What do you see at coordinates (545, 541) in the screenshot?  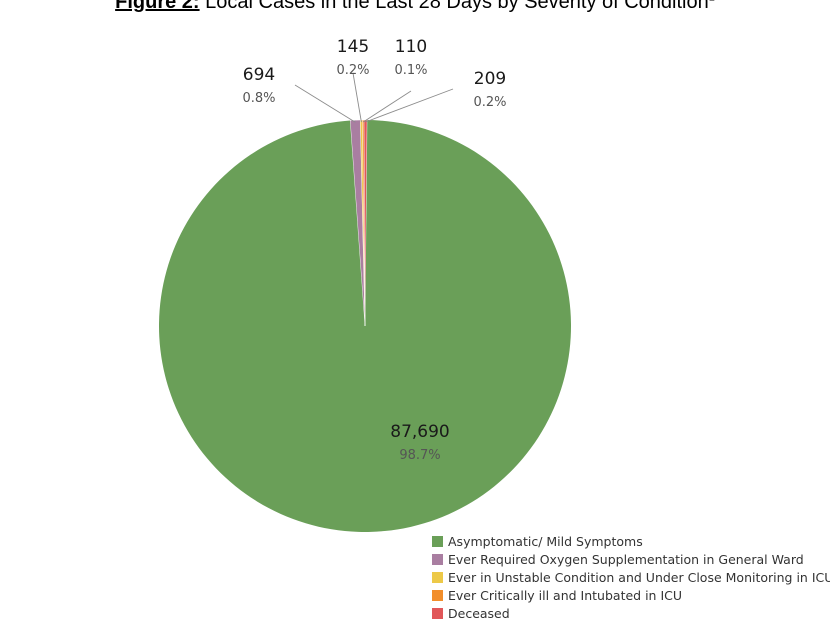 I see `legend-label-asymptomatic-mild-symptoms: Asymptomatic/ Mild Symptoms` at bounding box center [545, 541].